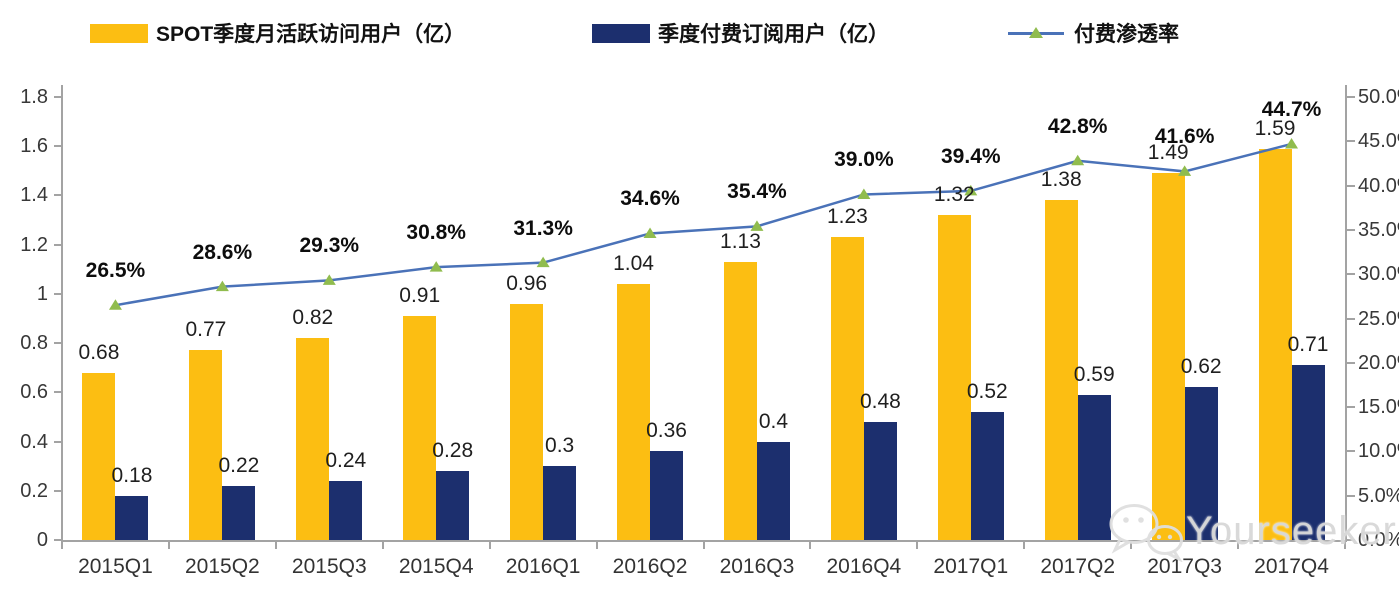 This screenshot has height=596, width=1399. What do you see at coordinates (773, 421) in the screenshot?
I see `subscribers-value-label: 0.4` at bounding box center [773, 421].